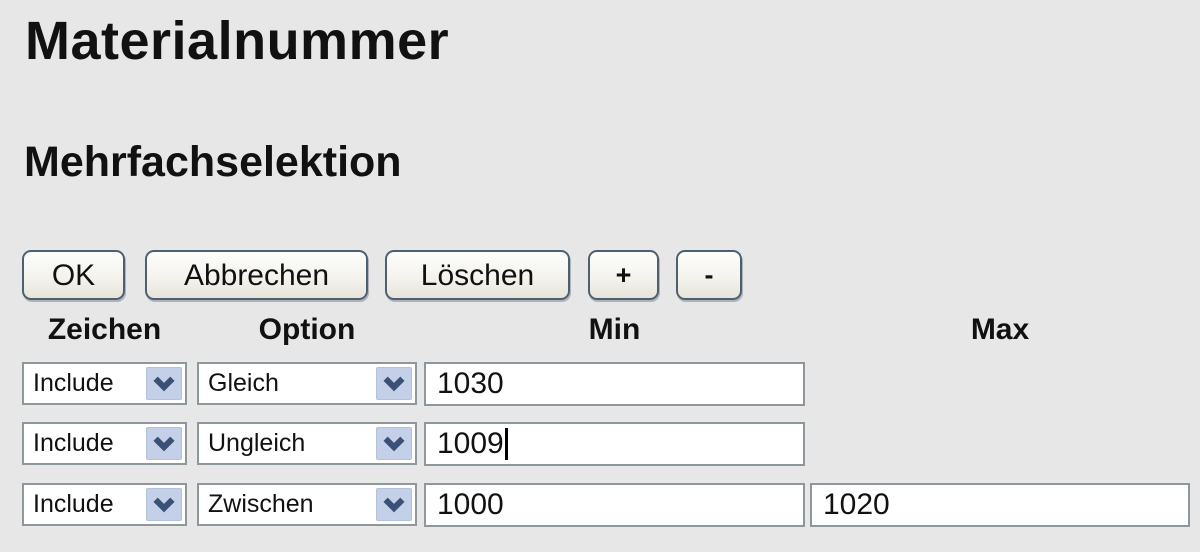  I want to click on min-input-value: 1030, so click(470, 383).